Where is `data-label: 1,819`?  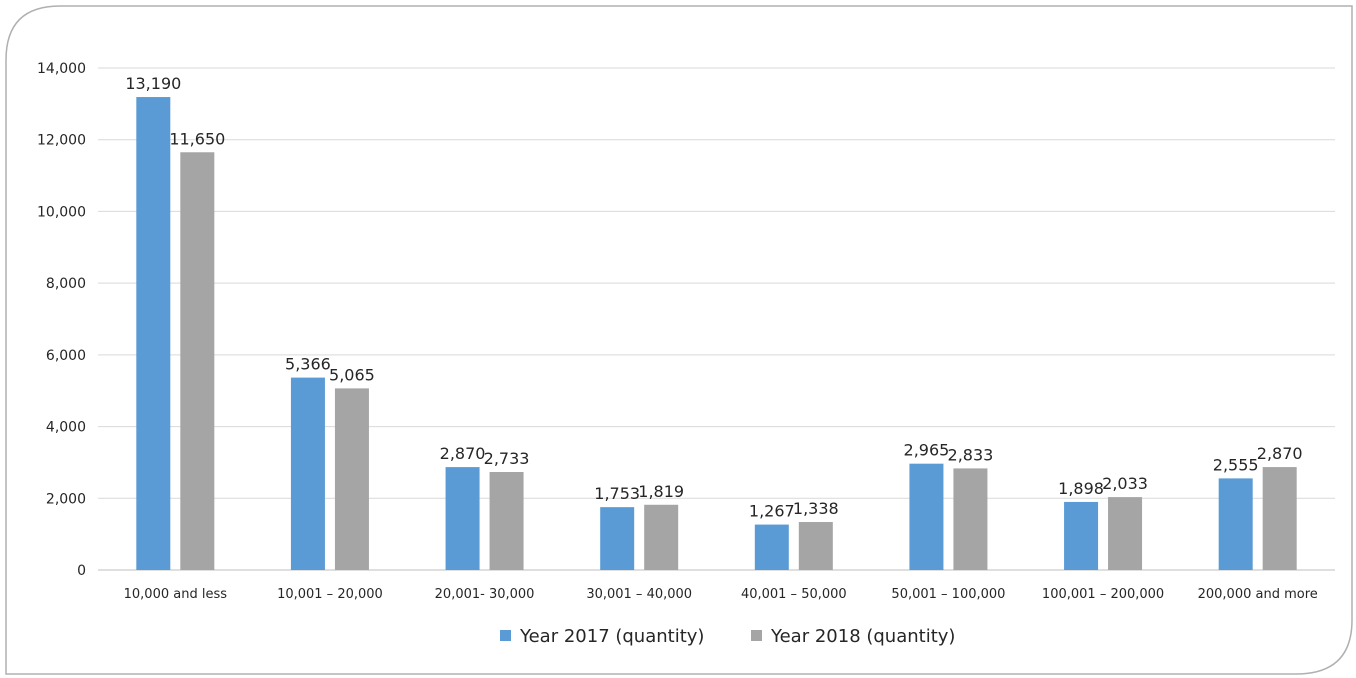 data-label: 1,819 is located at coordinates (661, 491).